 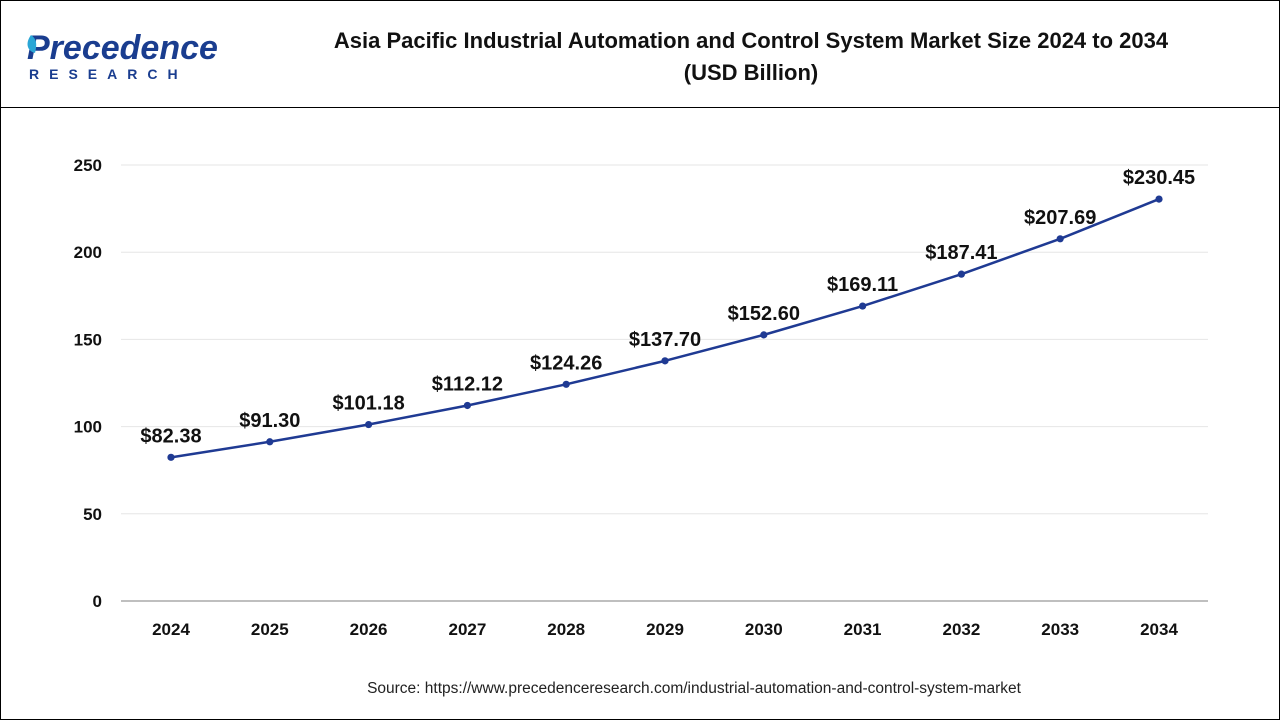 What do you see at coordinates (665, 629) in the screenshot?
I see `x-tick-label: 2029` at bounding box center [665, 629].